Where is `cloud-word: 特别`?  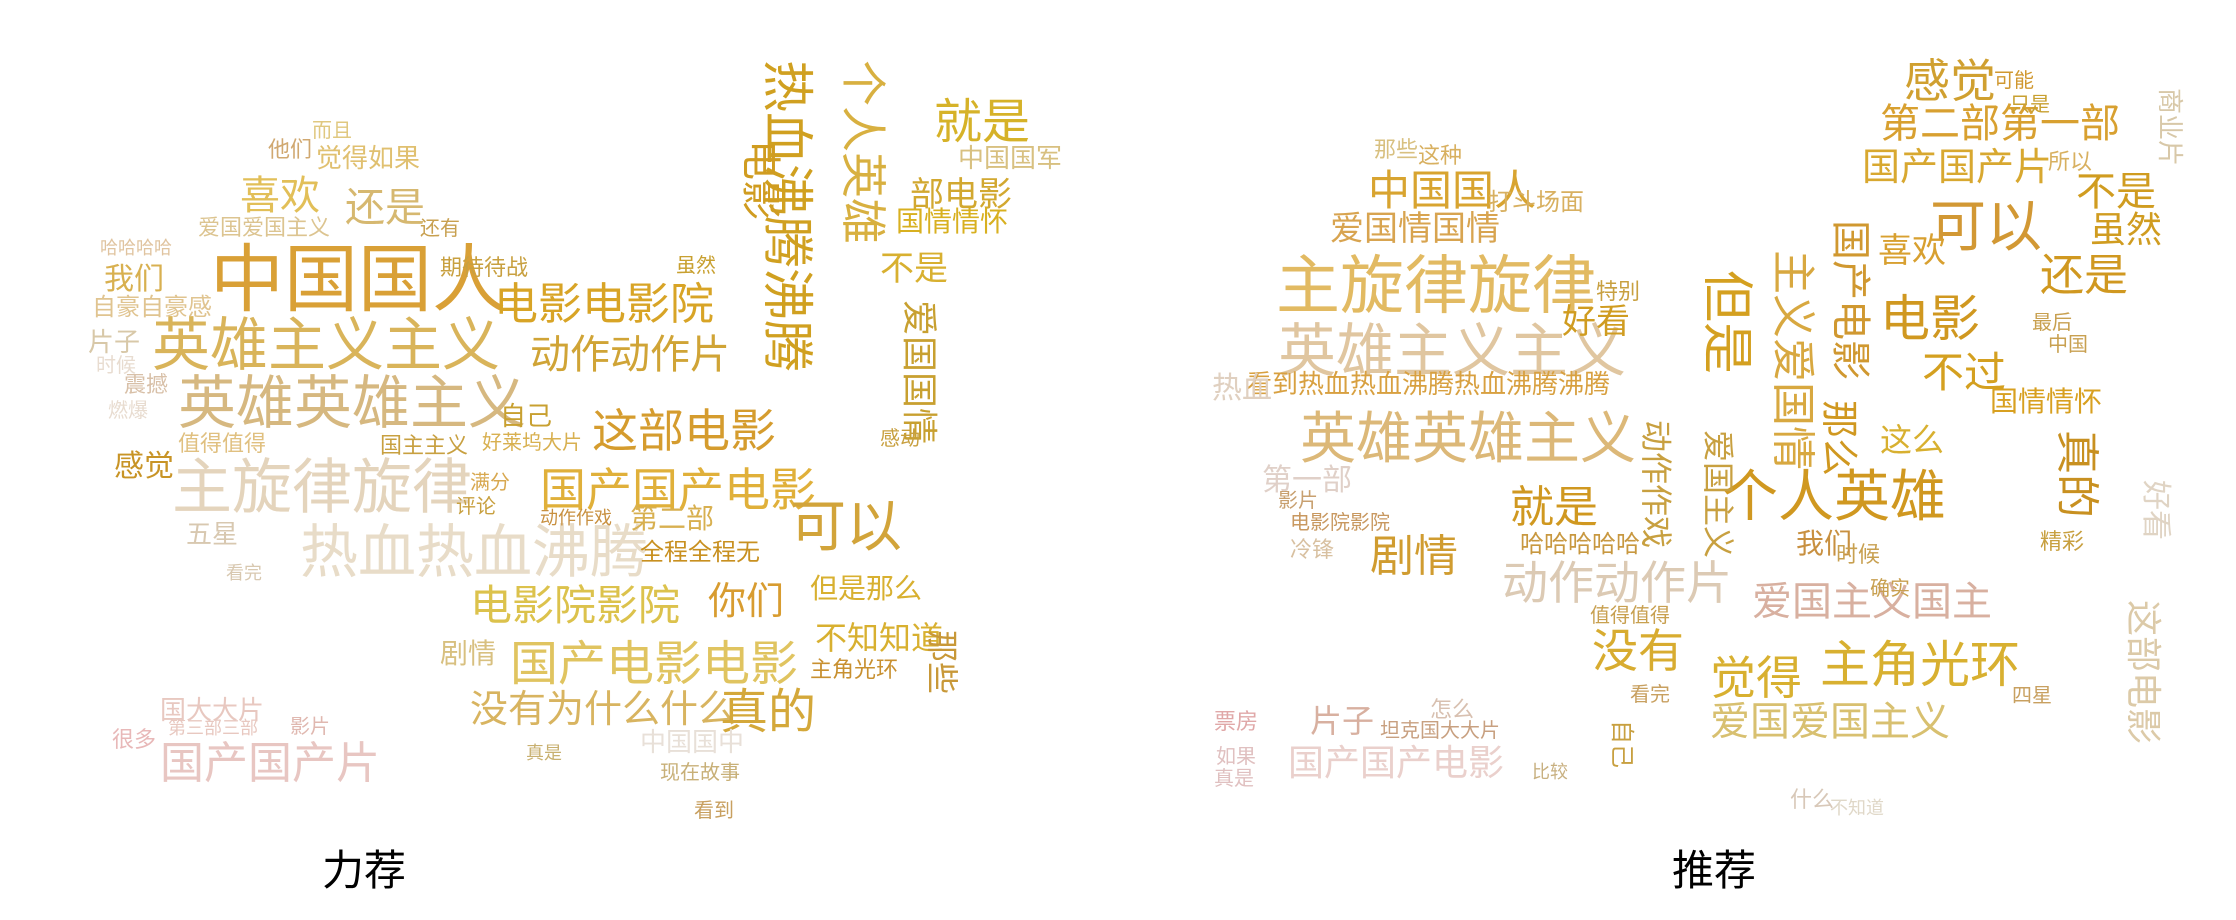
cloud-word: 特别 is located at coordinates (1618, 292).